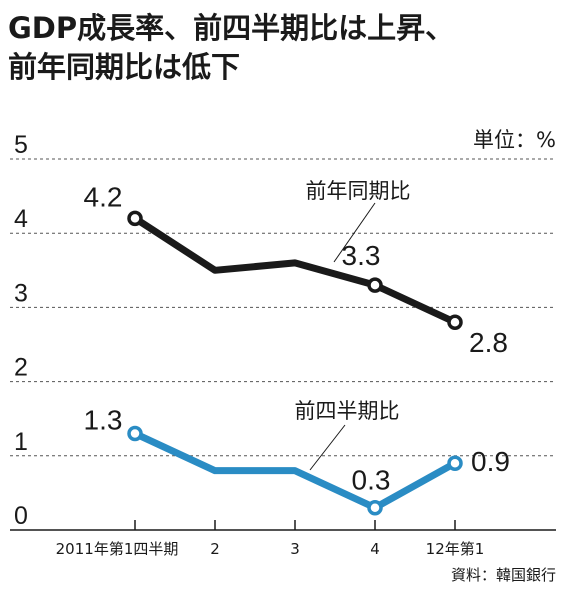 The image size is (570, 589). I want to click on unit-label: 単位：%, so click(514, 140).